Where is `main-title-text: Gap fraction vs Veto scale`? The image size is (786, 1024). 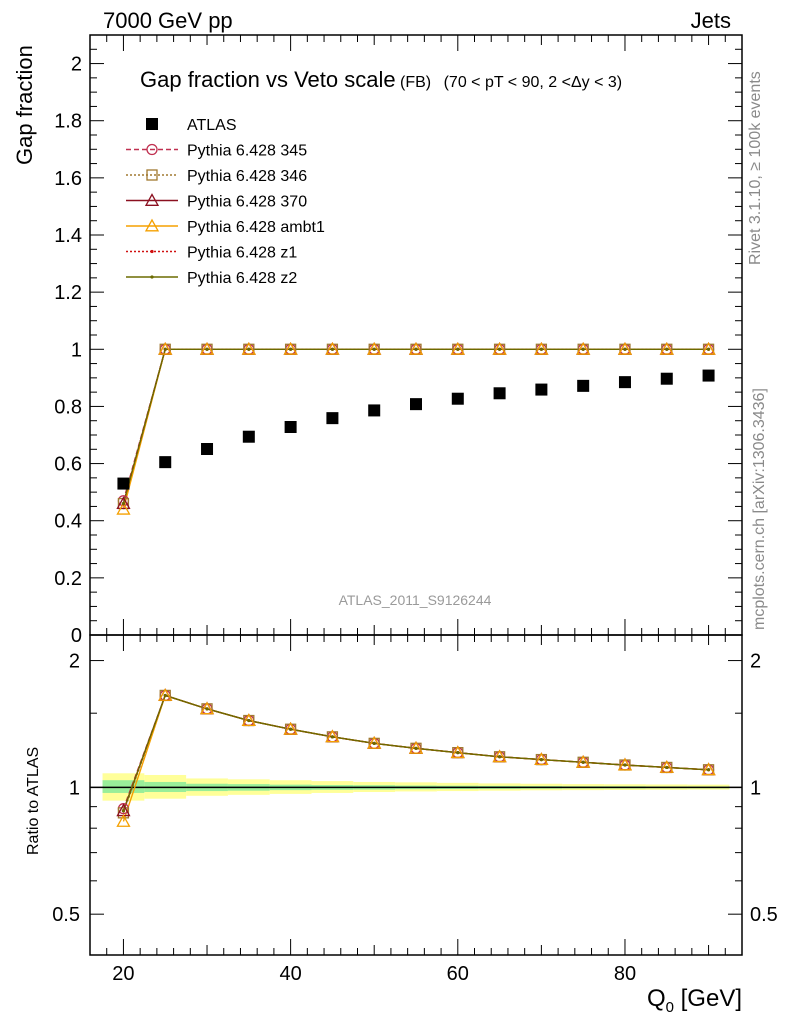 main-title-text: Gap fraction vs Veto scale is located at coordinates (268, 79).